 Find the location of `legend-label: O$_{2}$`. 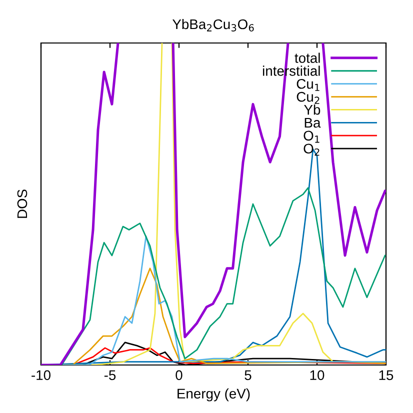

legend-label: O$_{2}$ is located at coordinates (312, 150).